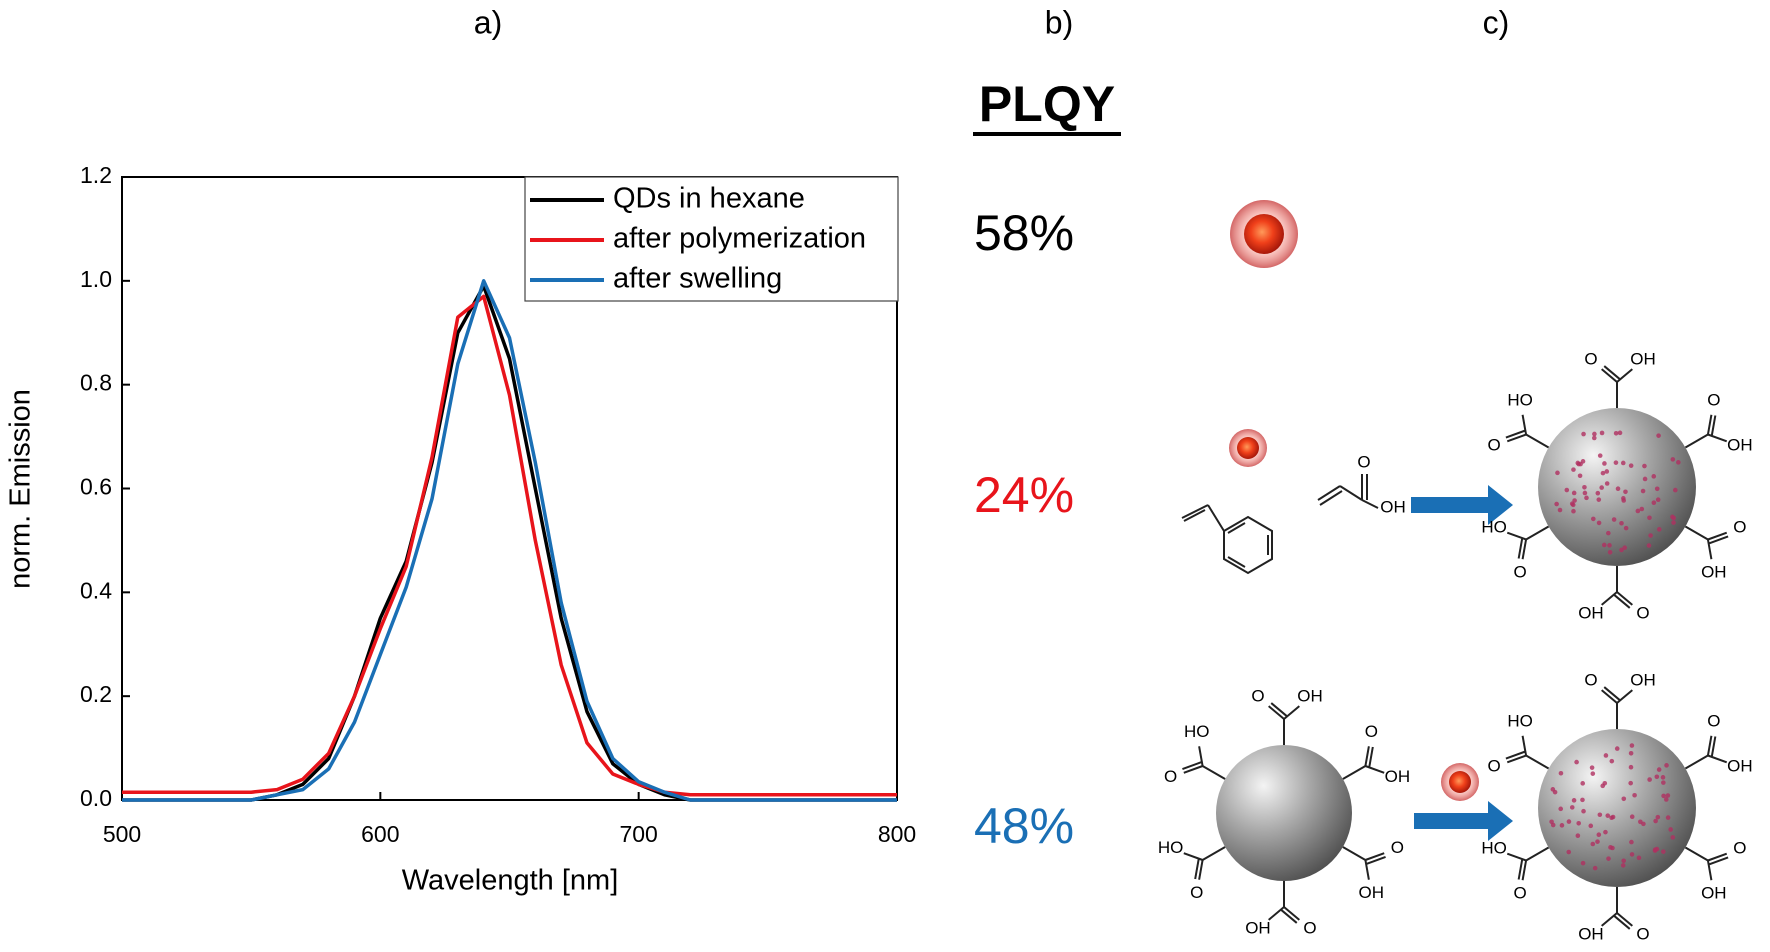  What do you see at coordinates (1284, 813) in the screenshot?
I see `polymer-bead` at bounding box center [1284, 813].